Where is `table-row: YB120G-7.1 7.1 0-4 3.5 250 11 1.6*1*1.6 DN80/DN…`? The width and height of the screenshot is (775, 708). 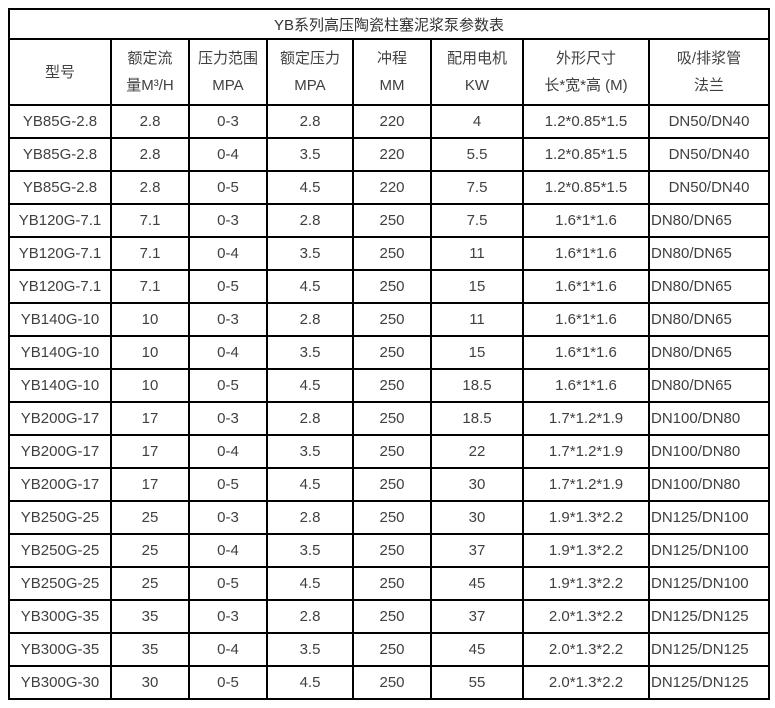
table-row: YB120G-7.1 7.1 0-4 3.5 250 11 1.6*1*1.6 DN80/DN… is located at coordinates (389, 253).